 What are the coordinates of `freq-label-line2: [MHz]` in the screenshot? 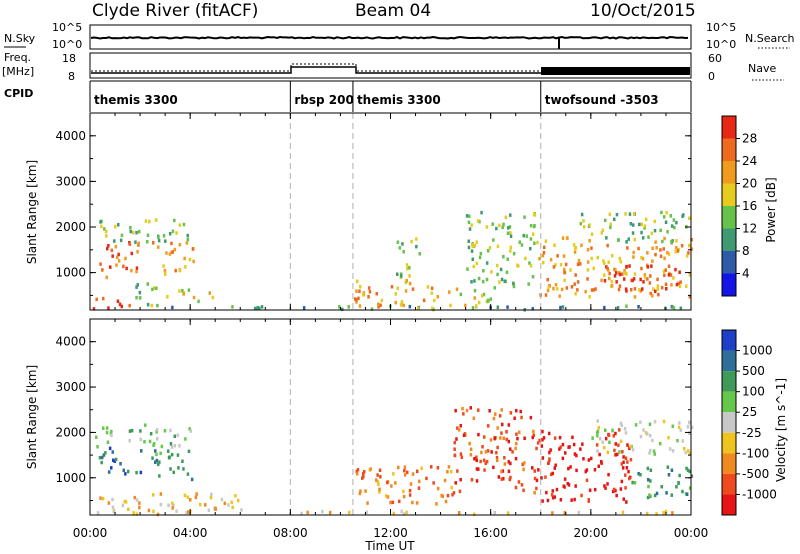 It's located at (18, 71).